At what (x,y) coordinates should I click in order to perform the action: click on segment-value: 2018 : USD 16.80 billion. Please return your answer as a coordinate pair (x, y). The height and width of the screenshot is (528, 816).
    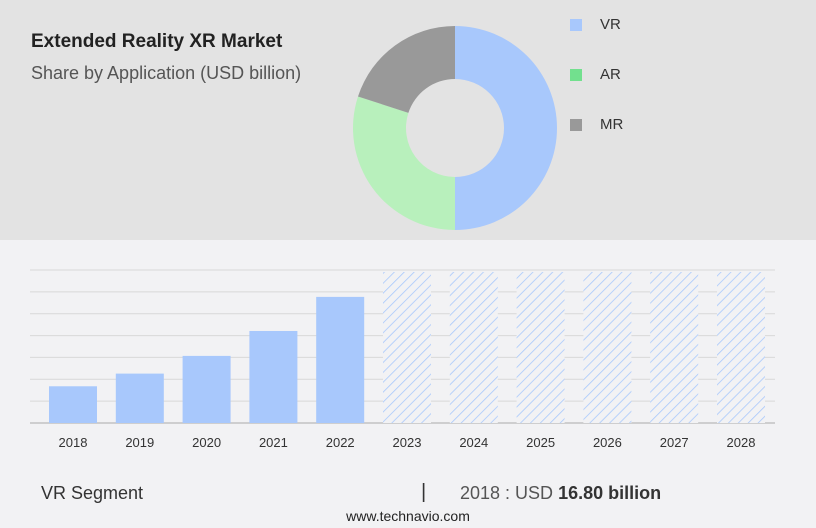
    Looking at the image, I should click on (561, 493).